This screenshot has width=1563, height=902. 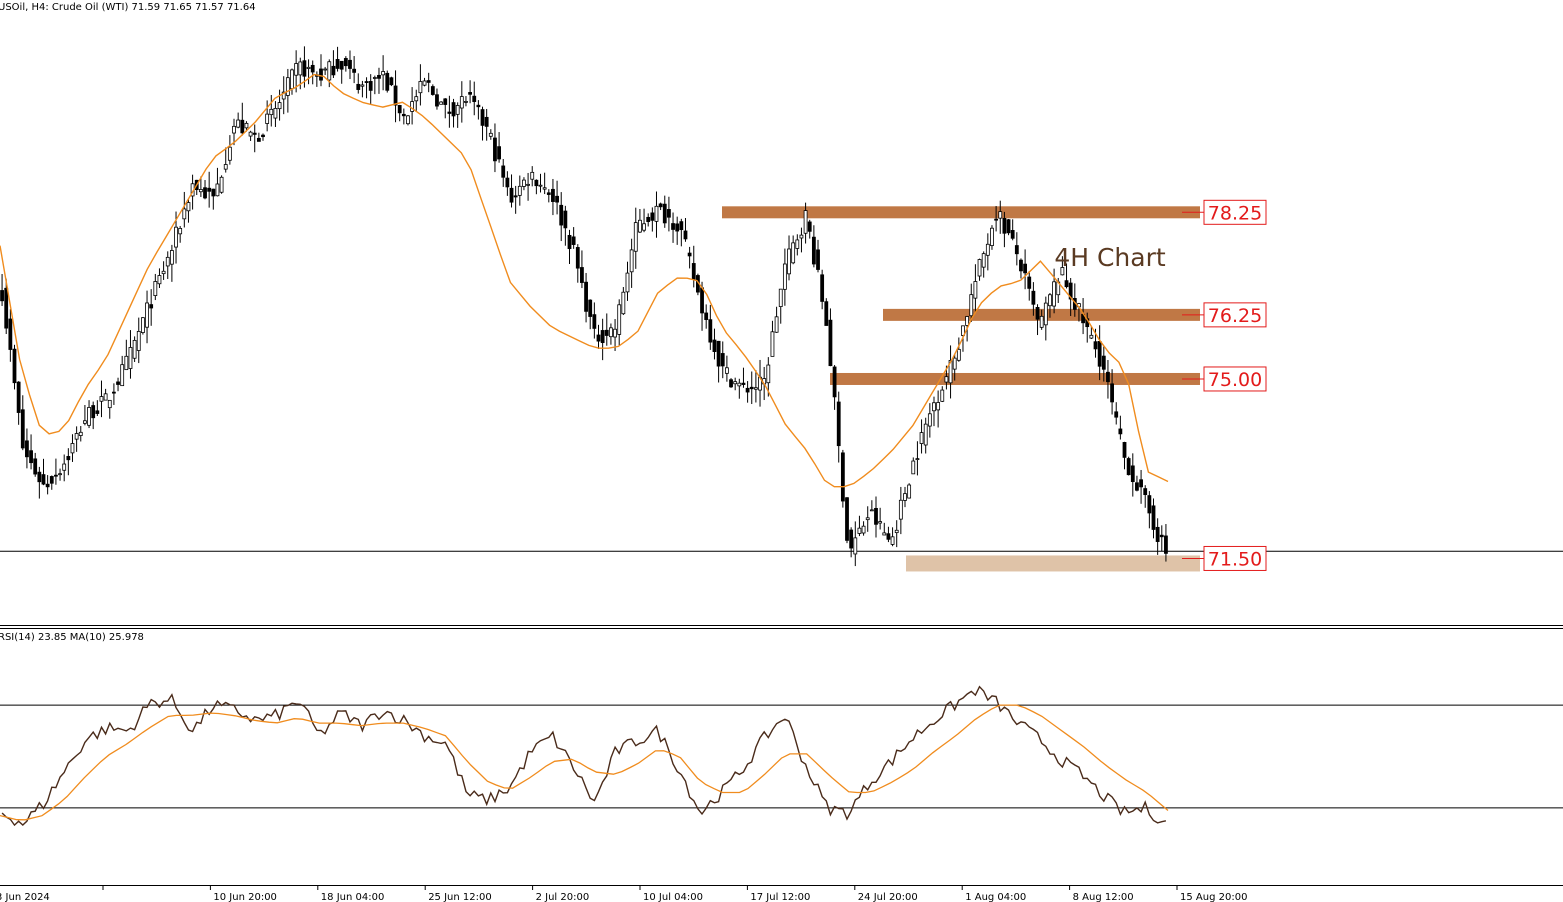 I want to click on level-labels: 78.25 76.25 75.00 71.50, so click(x=1224, y=385).